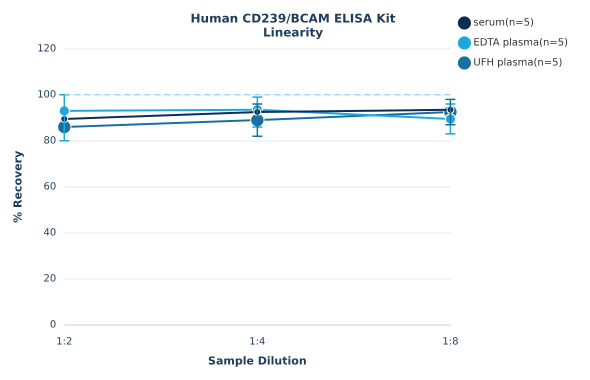  I want to click on legend-label: UFH plasma(n=5), so click(517, 63).